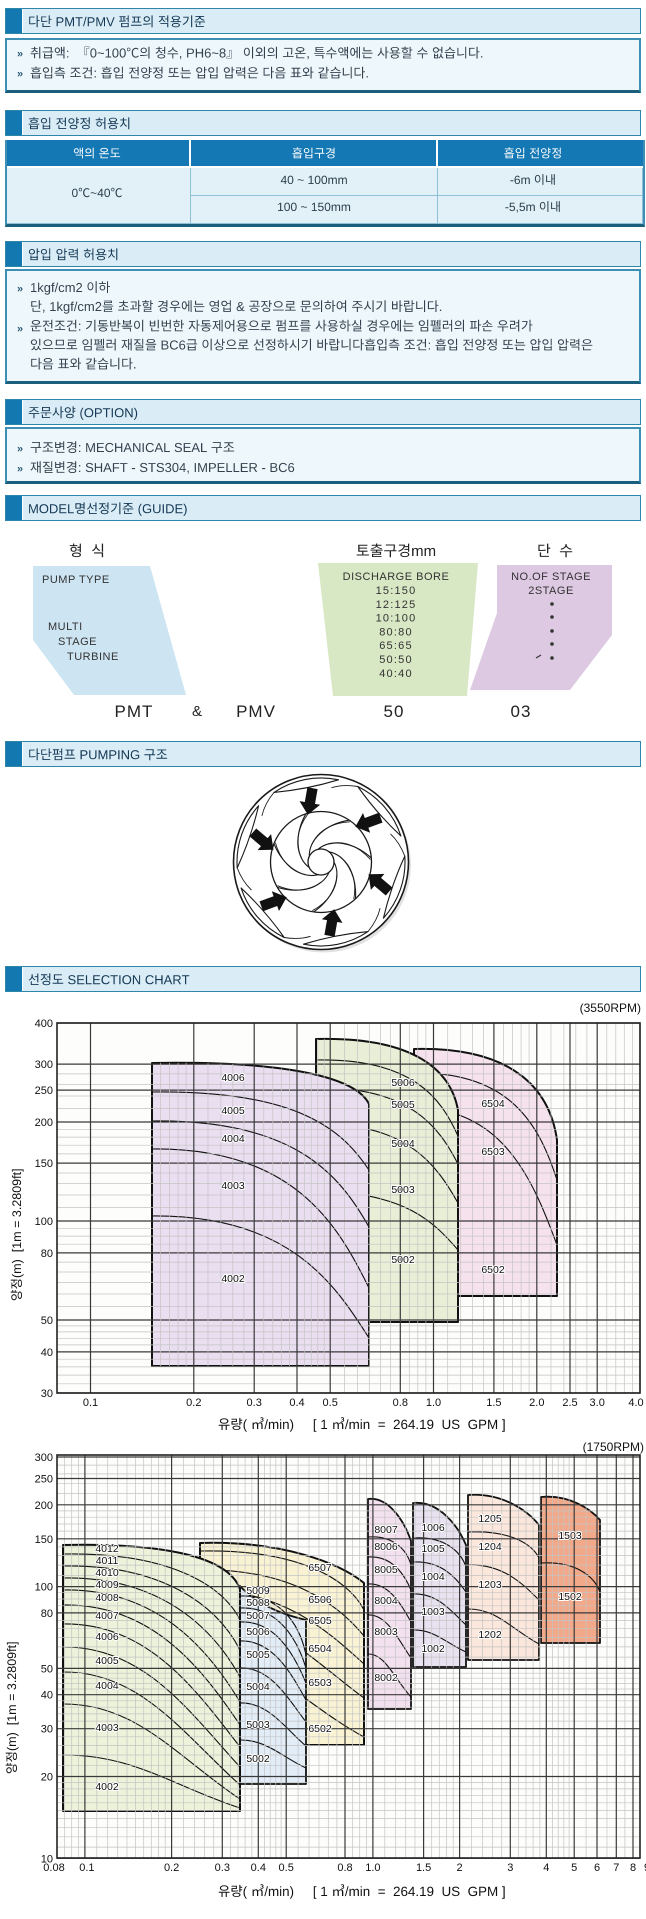 The image size is (646, 1919). Describe the element at coordinates (597, 1403) in the screenshot. I see `svg-text: 3.0` at that location.